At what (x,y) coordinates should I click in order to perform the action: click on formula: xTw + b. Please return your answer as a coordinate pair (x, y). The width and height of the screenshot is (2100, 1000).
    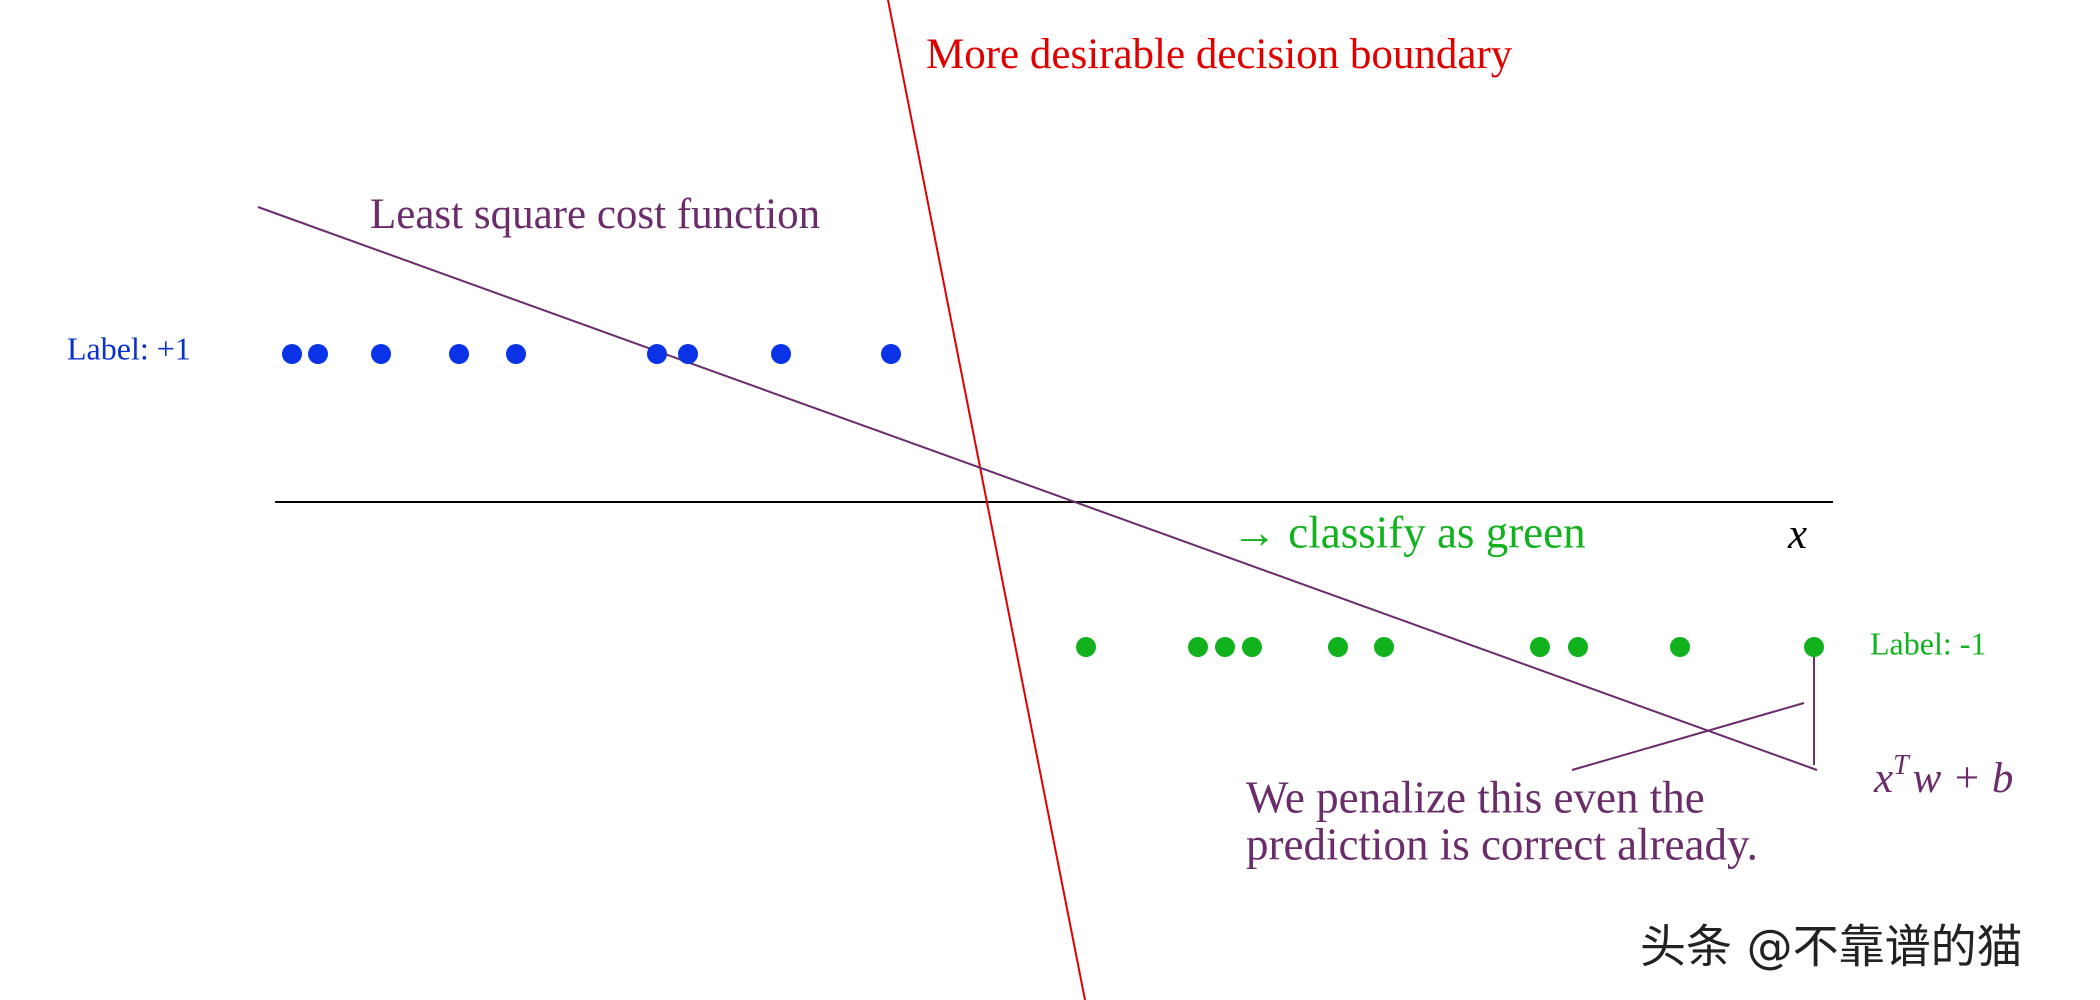
    Looking at the image, I should click on (1943, 775).